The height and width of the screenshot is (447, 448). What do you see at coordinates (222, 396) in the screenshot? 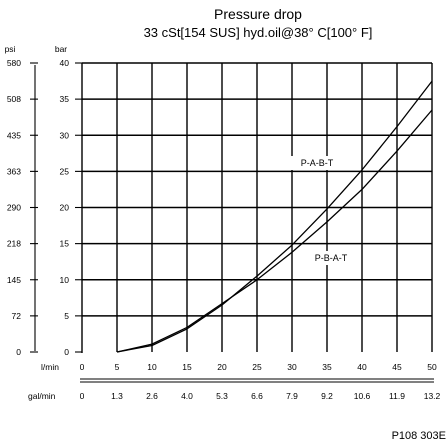
I see `galmin-tick-label: 5.3` at bounding box center [222, 396].